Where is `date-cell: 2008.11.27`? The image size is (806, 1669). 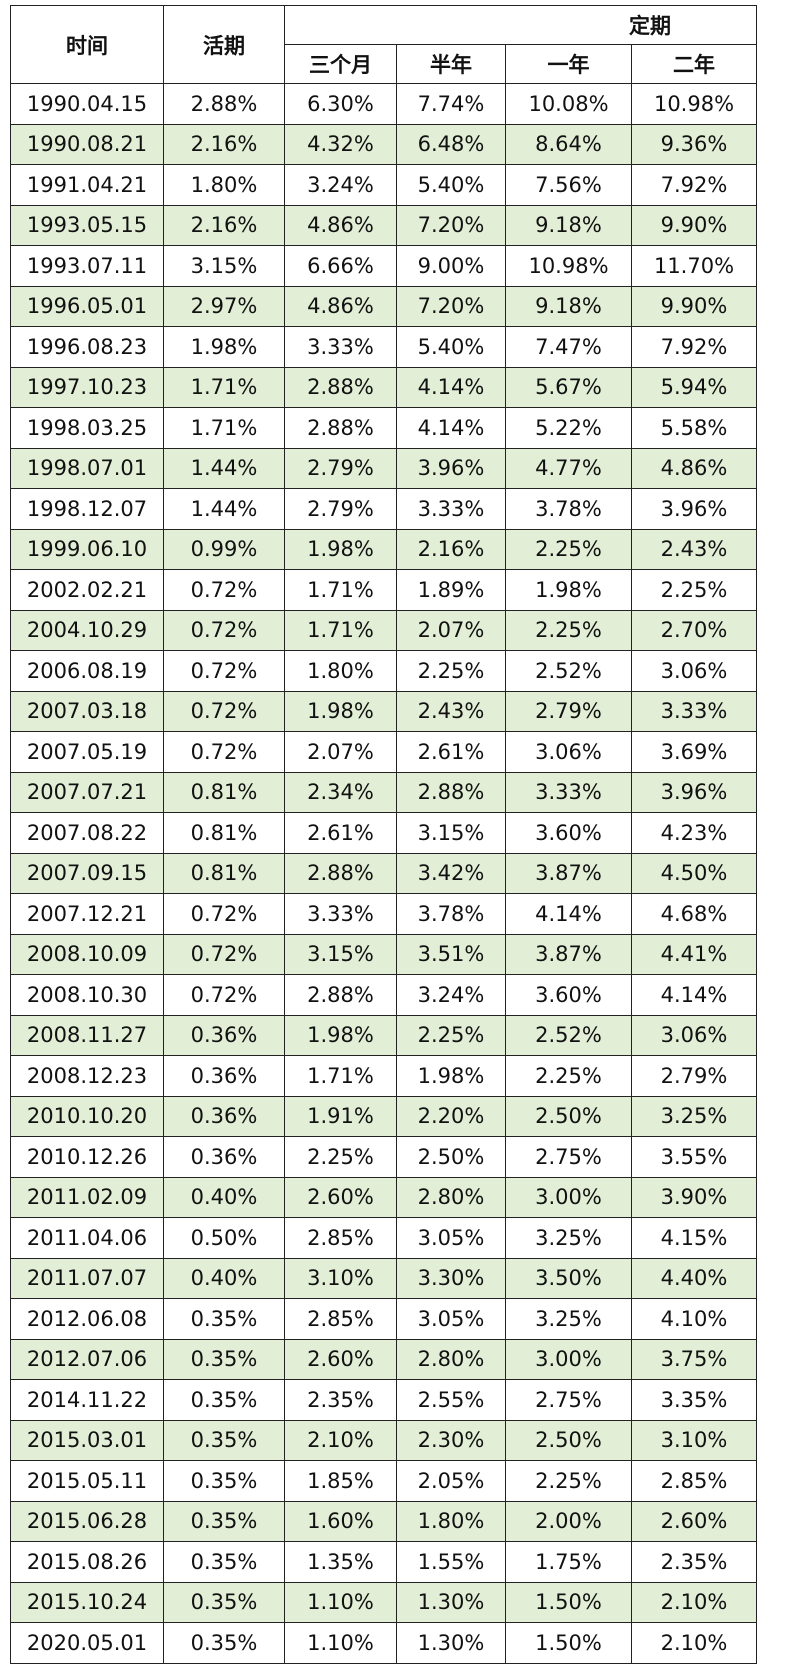 date-cell: 2008.11.27 is located at coordinates (87, 1035).